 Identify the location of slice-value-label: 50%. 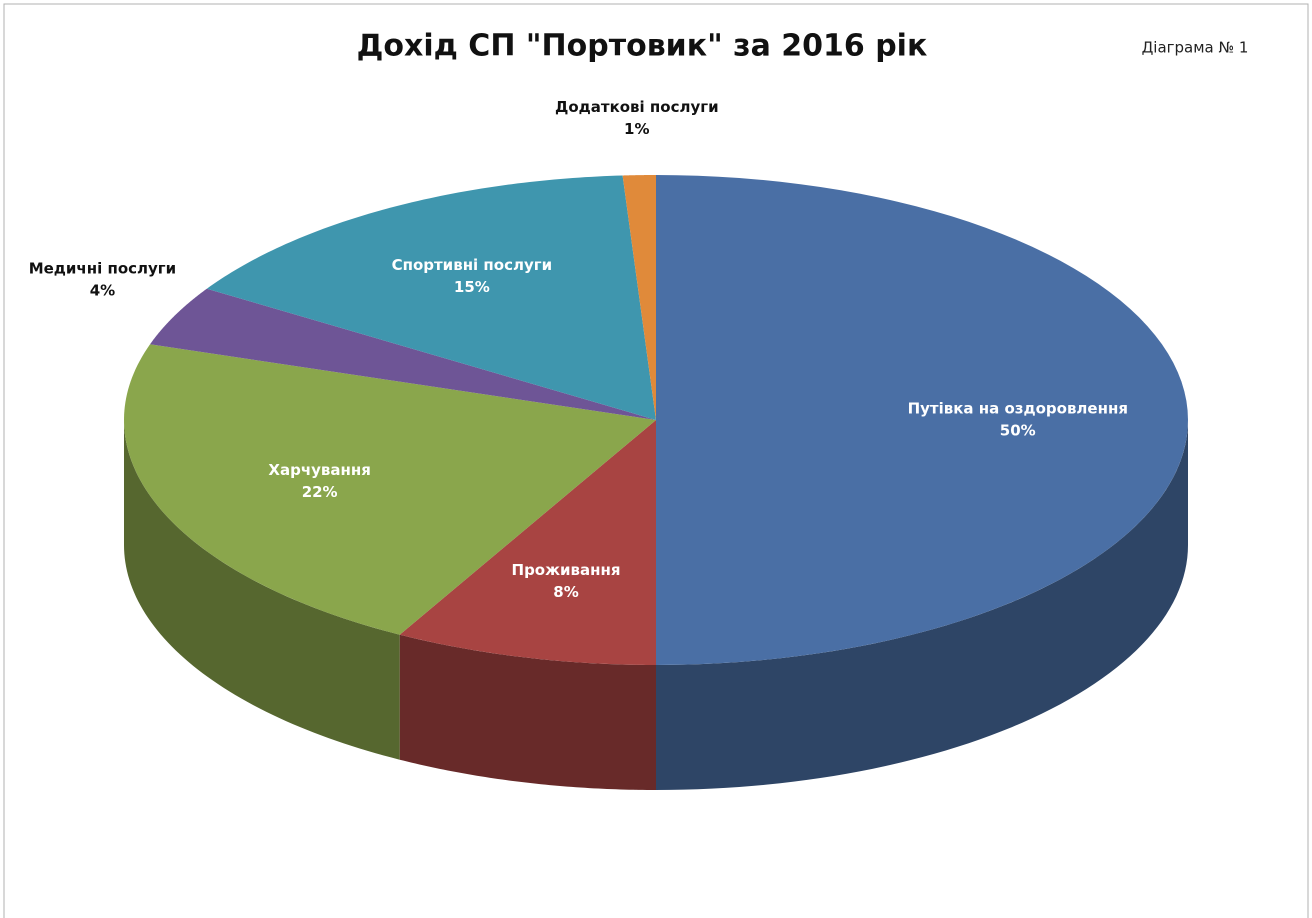
(1018, 431).